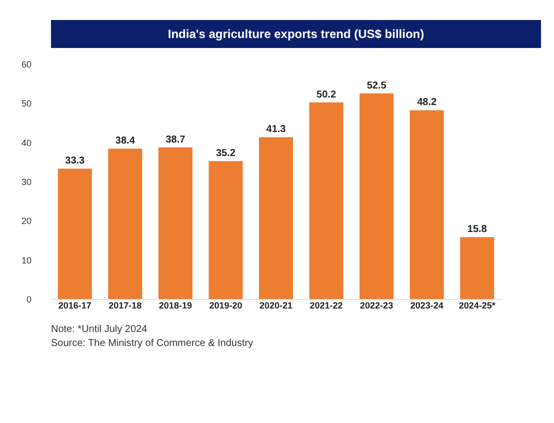 The image size is (554, 423). I want to click on y-tick-label: 20, so click(26, 221).